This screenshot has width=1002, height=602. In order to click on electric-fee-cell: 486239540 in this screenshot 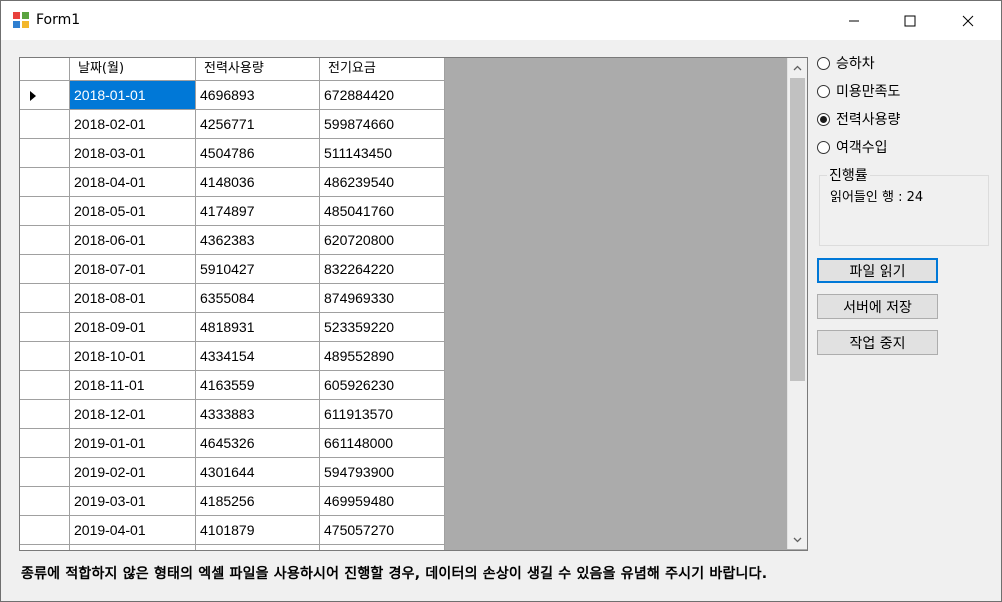, I will do `click(382, 182)`.